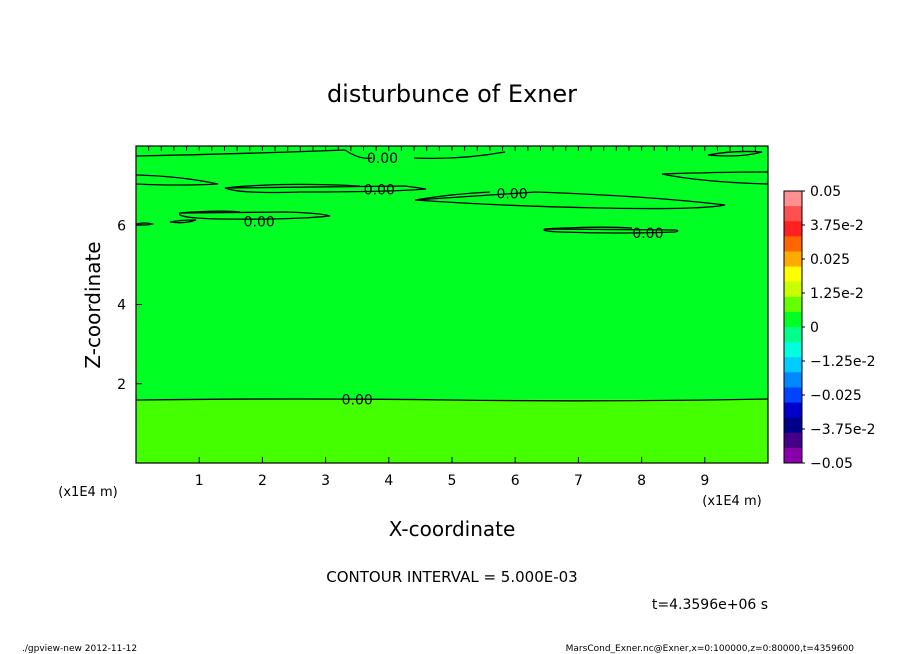 This screenshot has height=654, width=904. What do you see at coordinates (611, 230) in the screenshot?
I see `contour-line-e` at bounding box center [611, 230].